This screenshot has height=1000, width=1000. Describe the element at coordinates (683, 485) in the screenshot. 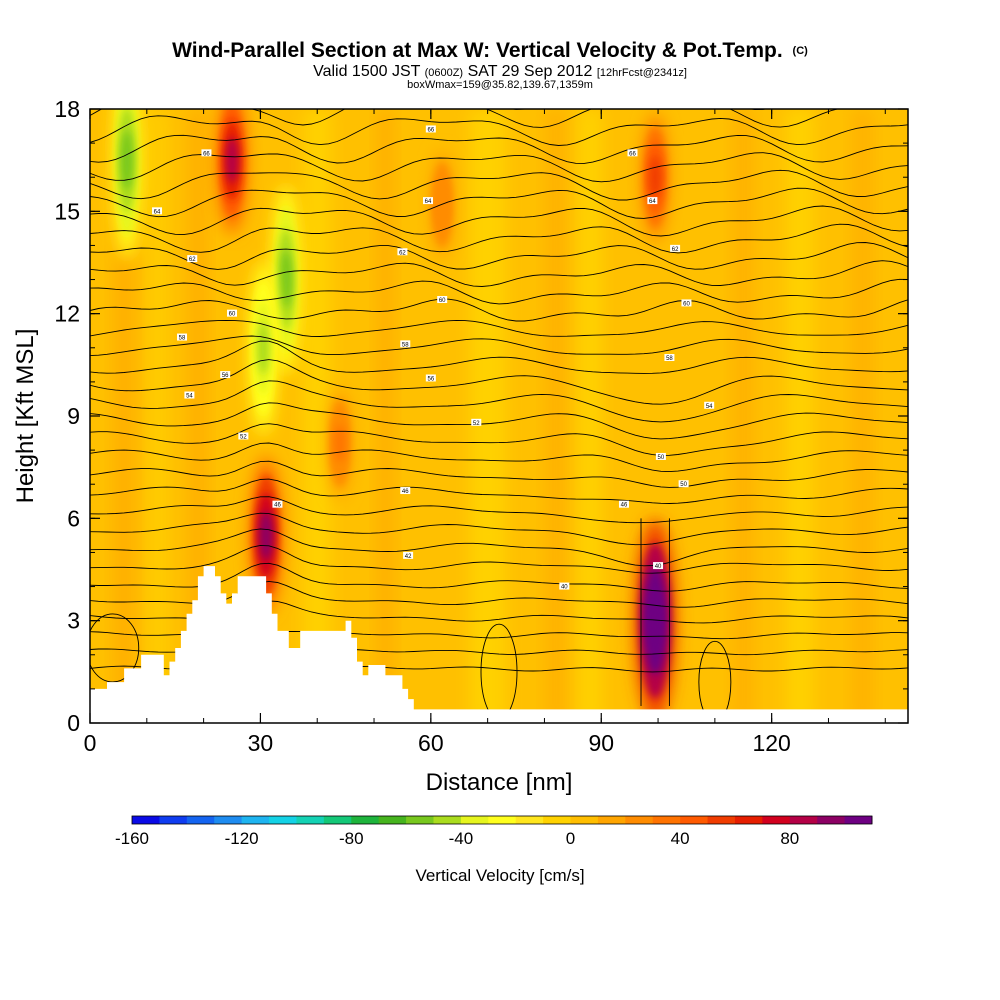

I see `theta-label-text: 50` at that location.